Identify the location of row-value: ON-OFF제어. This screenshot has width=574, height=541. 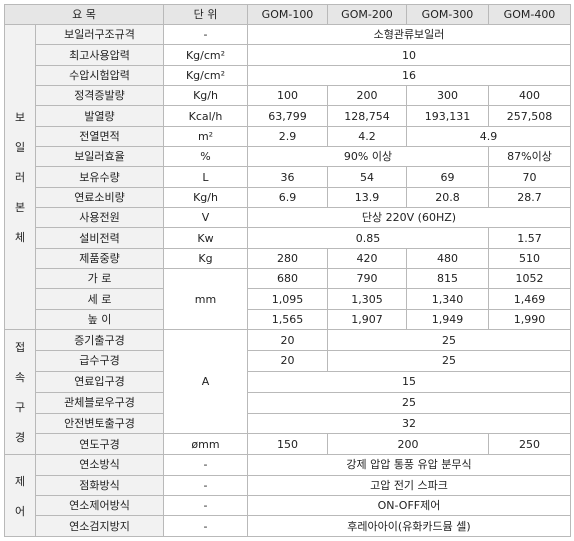
(409, 505).